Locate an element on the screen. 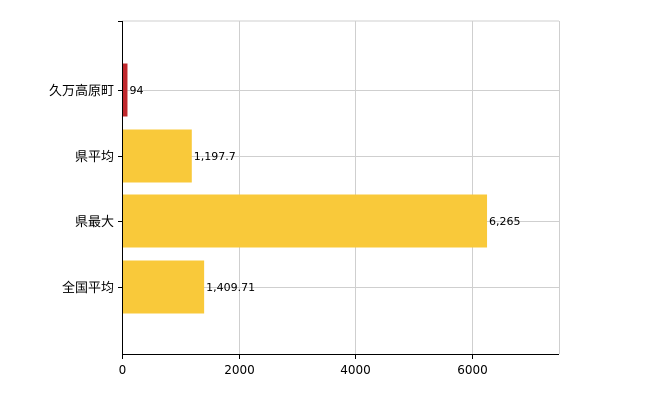 The width and height of the screenshot is (650, 400). category-label-3: 全国平均 is located at coordinates (88, 288).